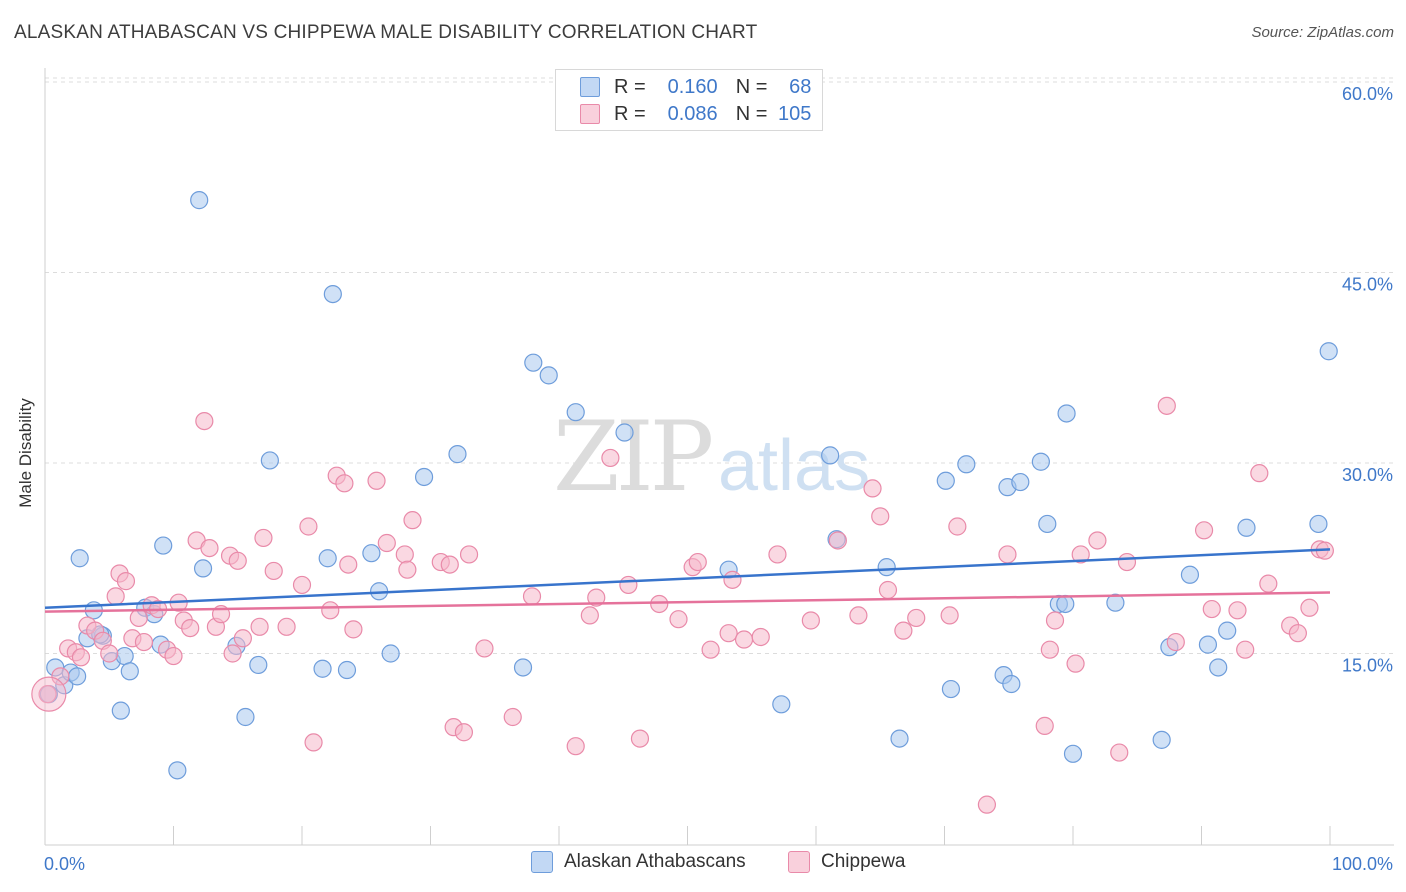 The image size is (1406, 892). What do you see at coordinates (1322, 32) in the screenshot?
I see `source-label: Source: ZipAtlas.com` at bounding box center [1322, 32].